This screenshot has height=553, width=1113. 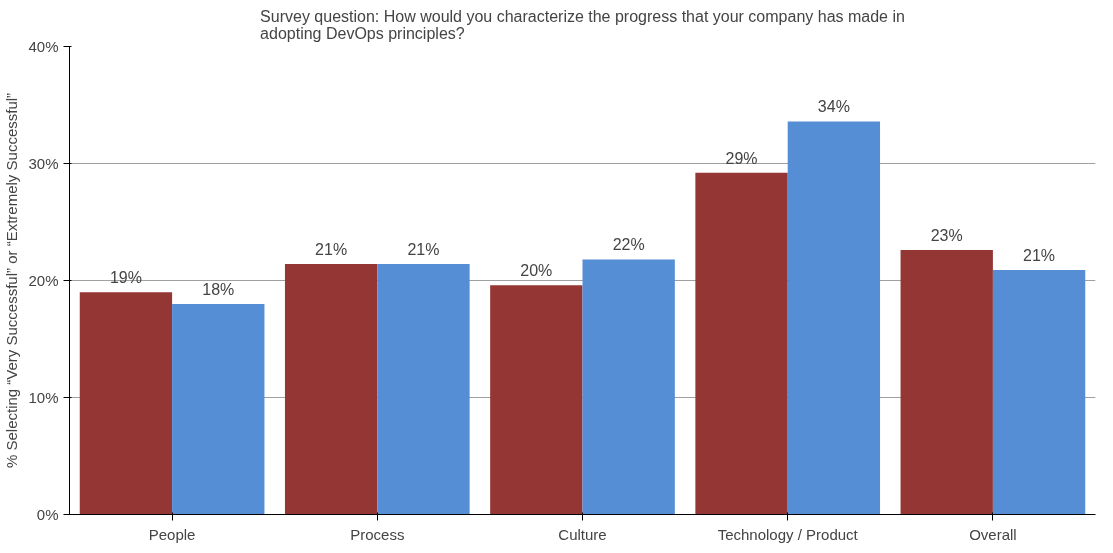 What do you see at coordinates (946, 236) in the screenshot?
I see `data-label: 23%` at bounding box center [946, 236].